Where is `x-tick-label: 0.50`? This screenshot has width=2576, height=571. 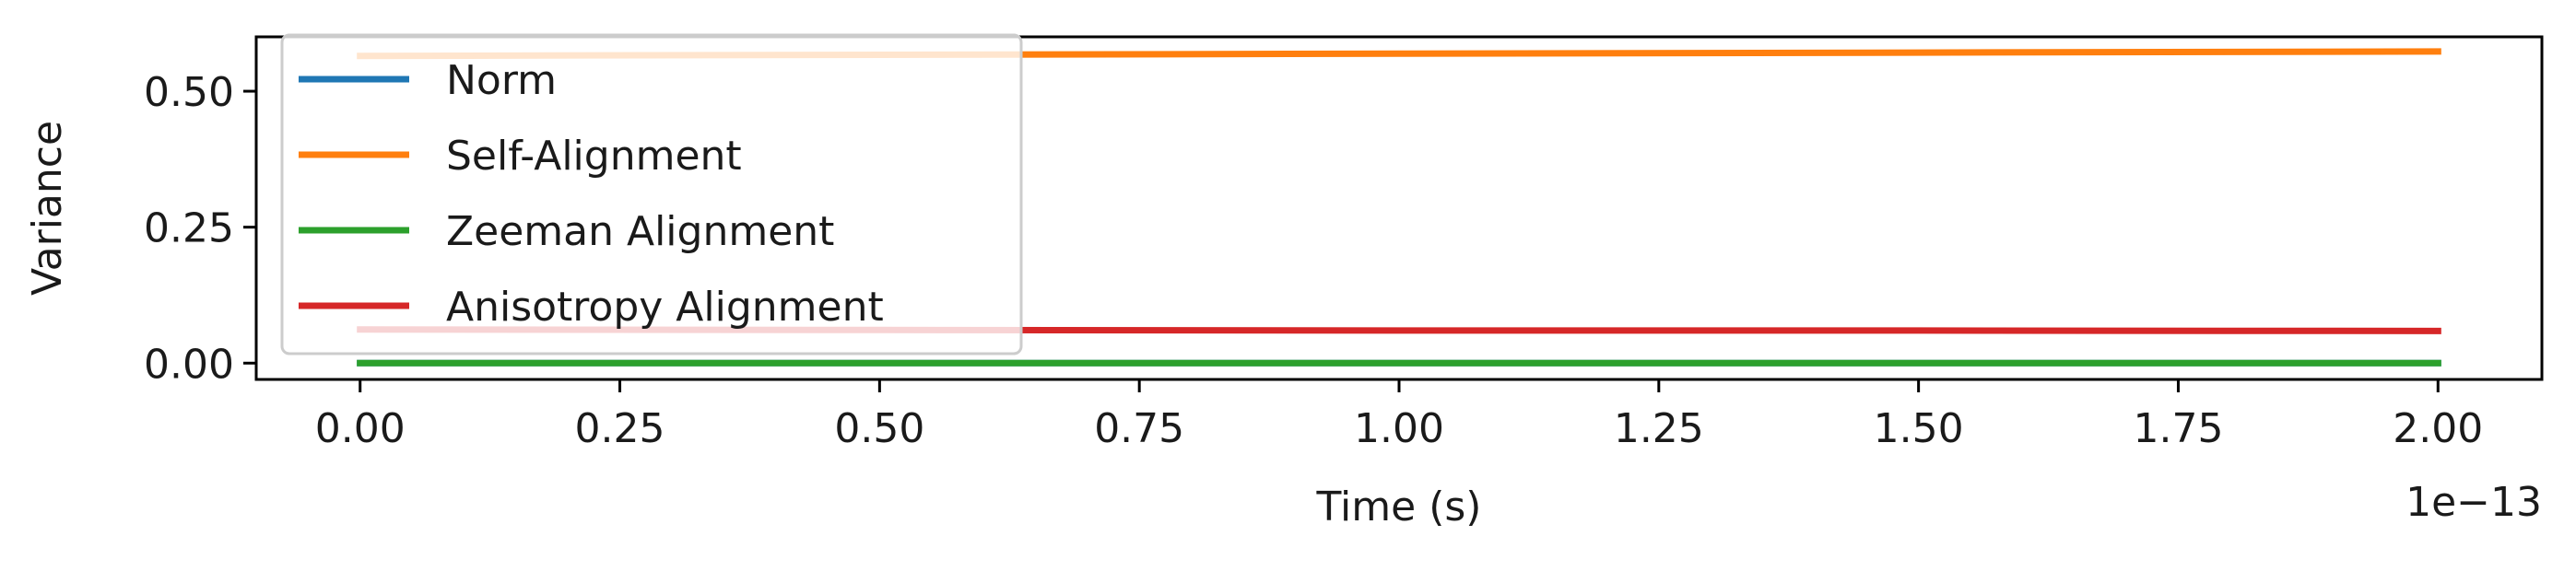
x-tick-label: 0.50 is located at coordinates (879, 429).